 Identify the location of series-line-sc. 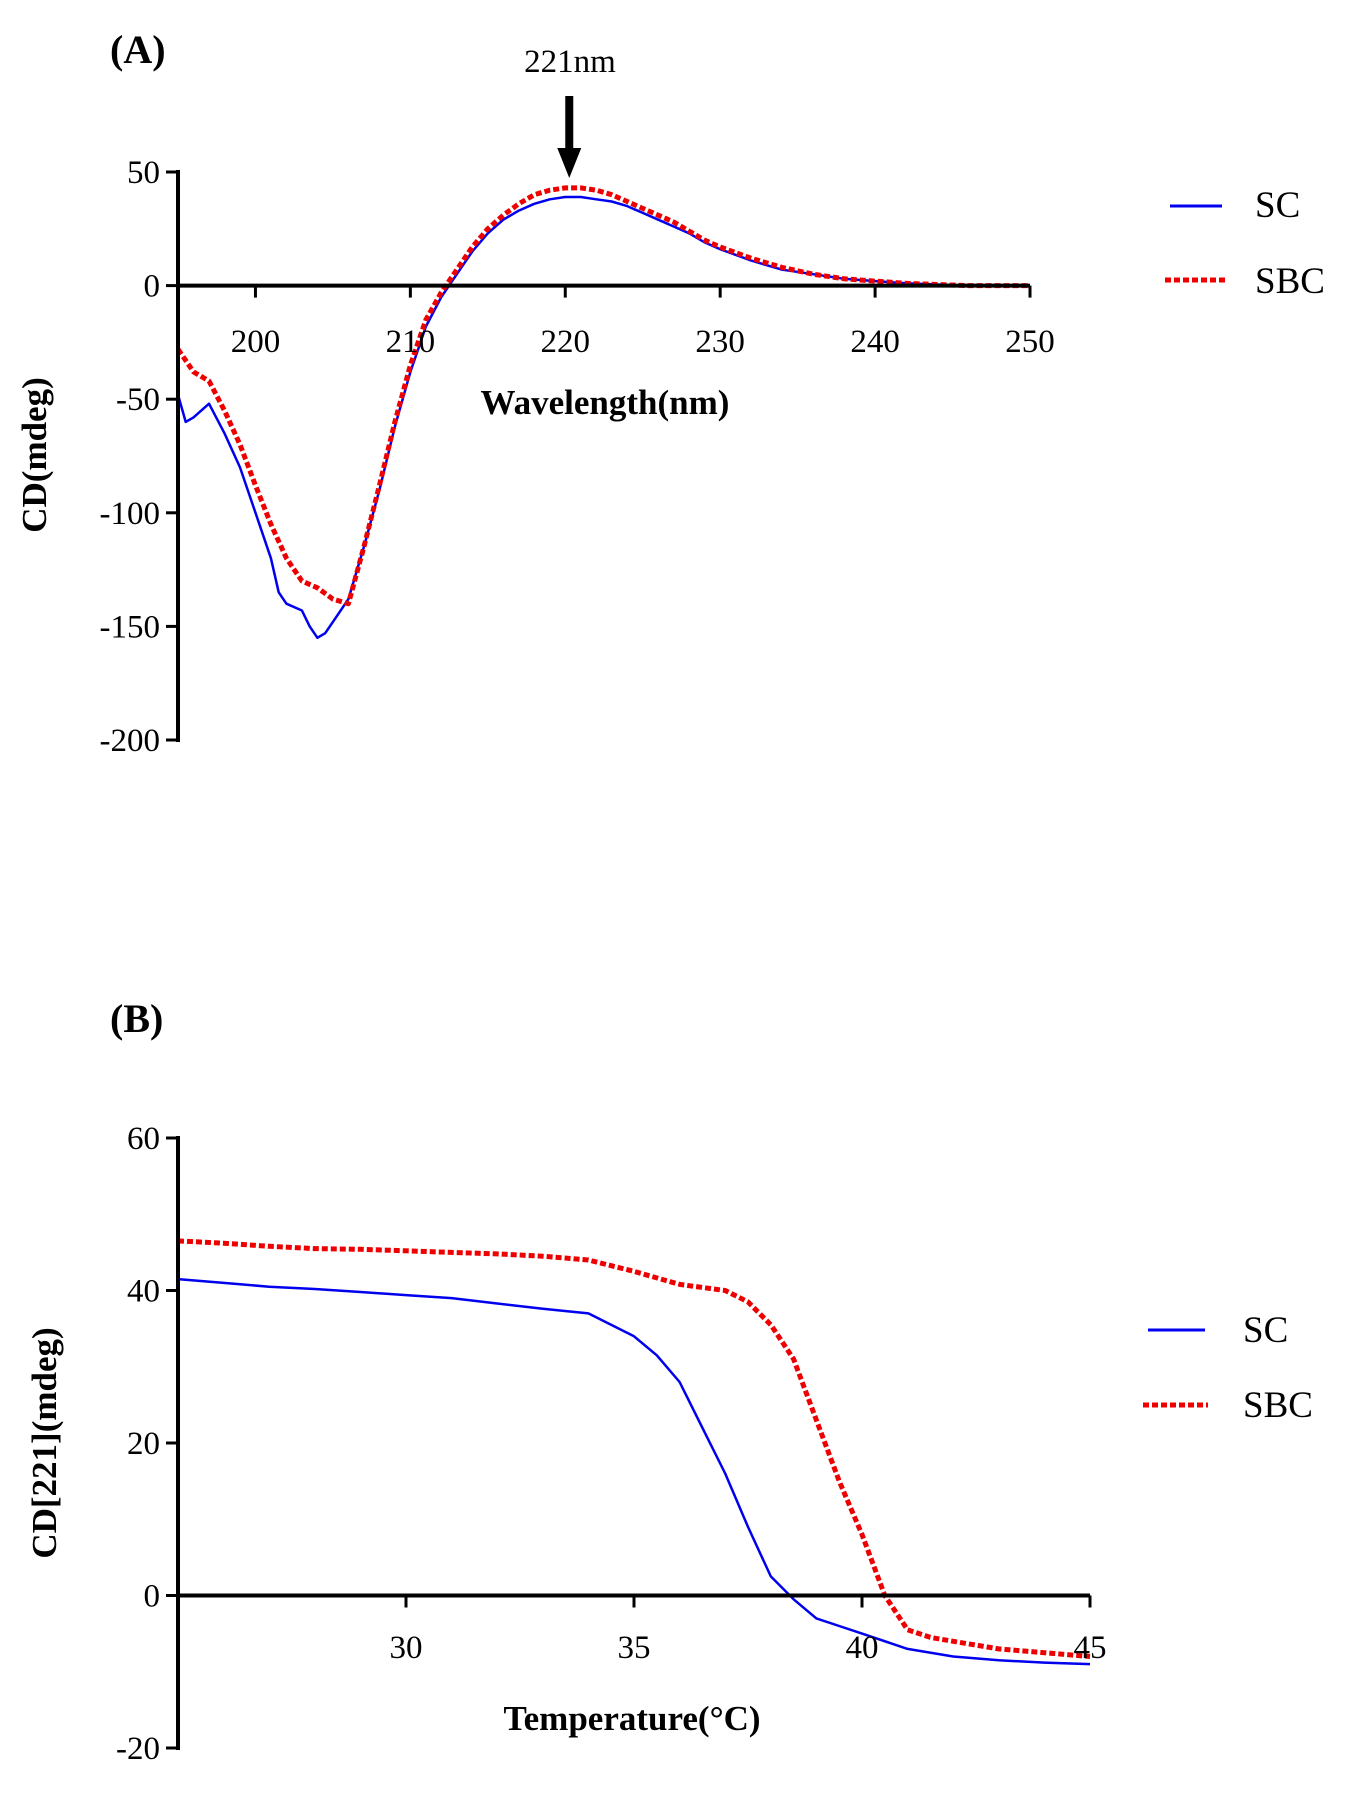
(634, 1471).